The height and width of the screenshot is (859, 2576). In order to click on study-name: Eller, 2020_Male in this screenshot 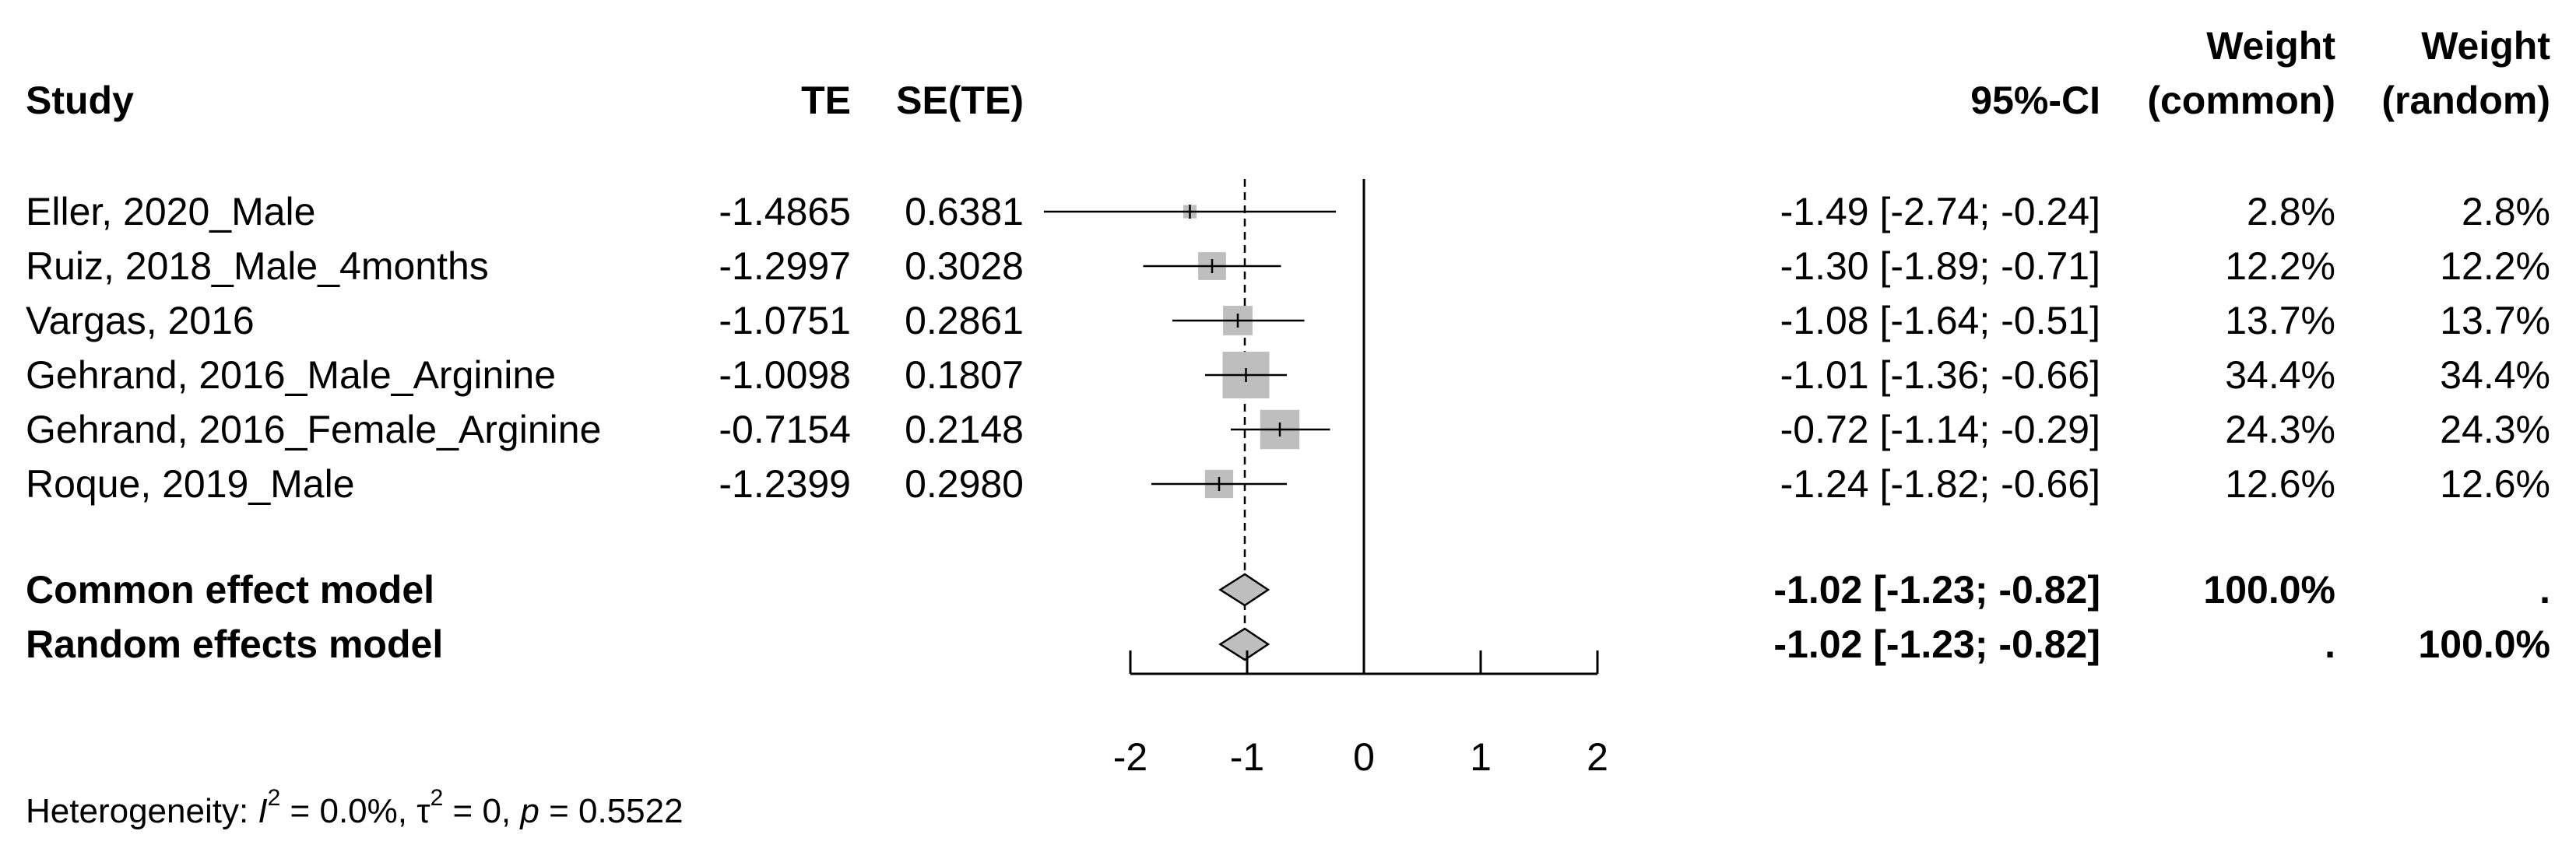, I will do `click(170, 211)`.